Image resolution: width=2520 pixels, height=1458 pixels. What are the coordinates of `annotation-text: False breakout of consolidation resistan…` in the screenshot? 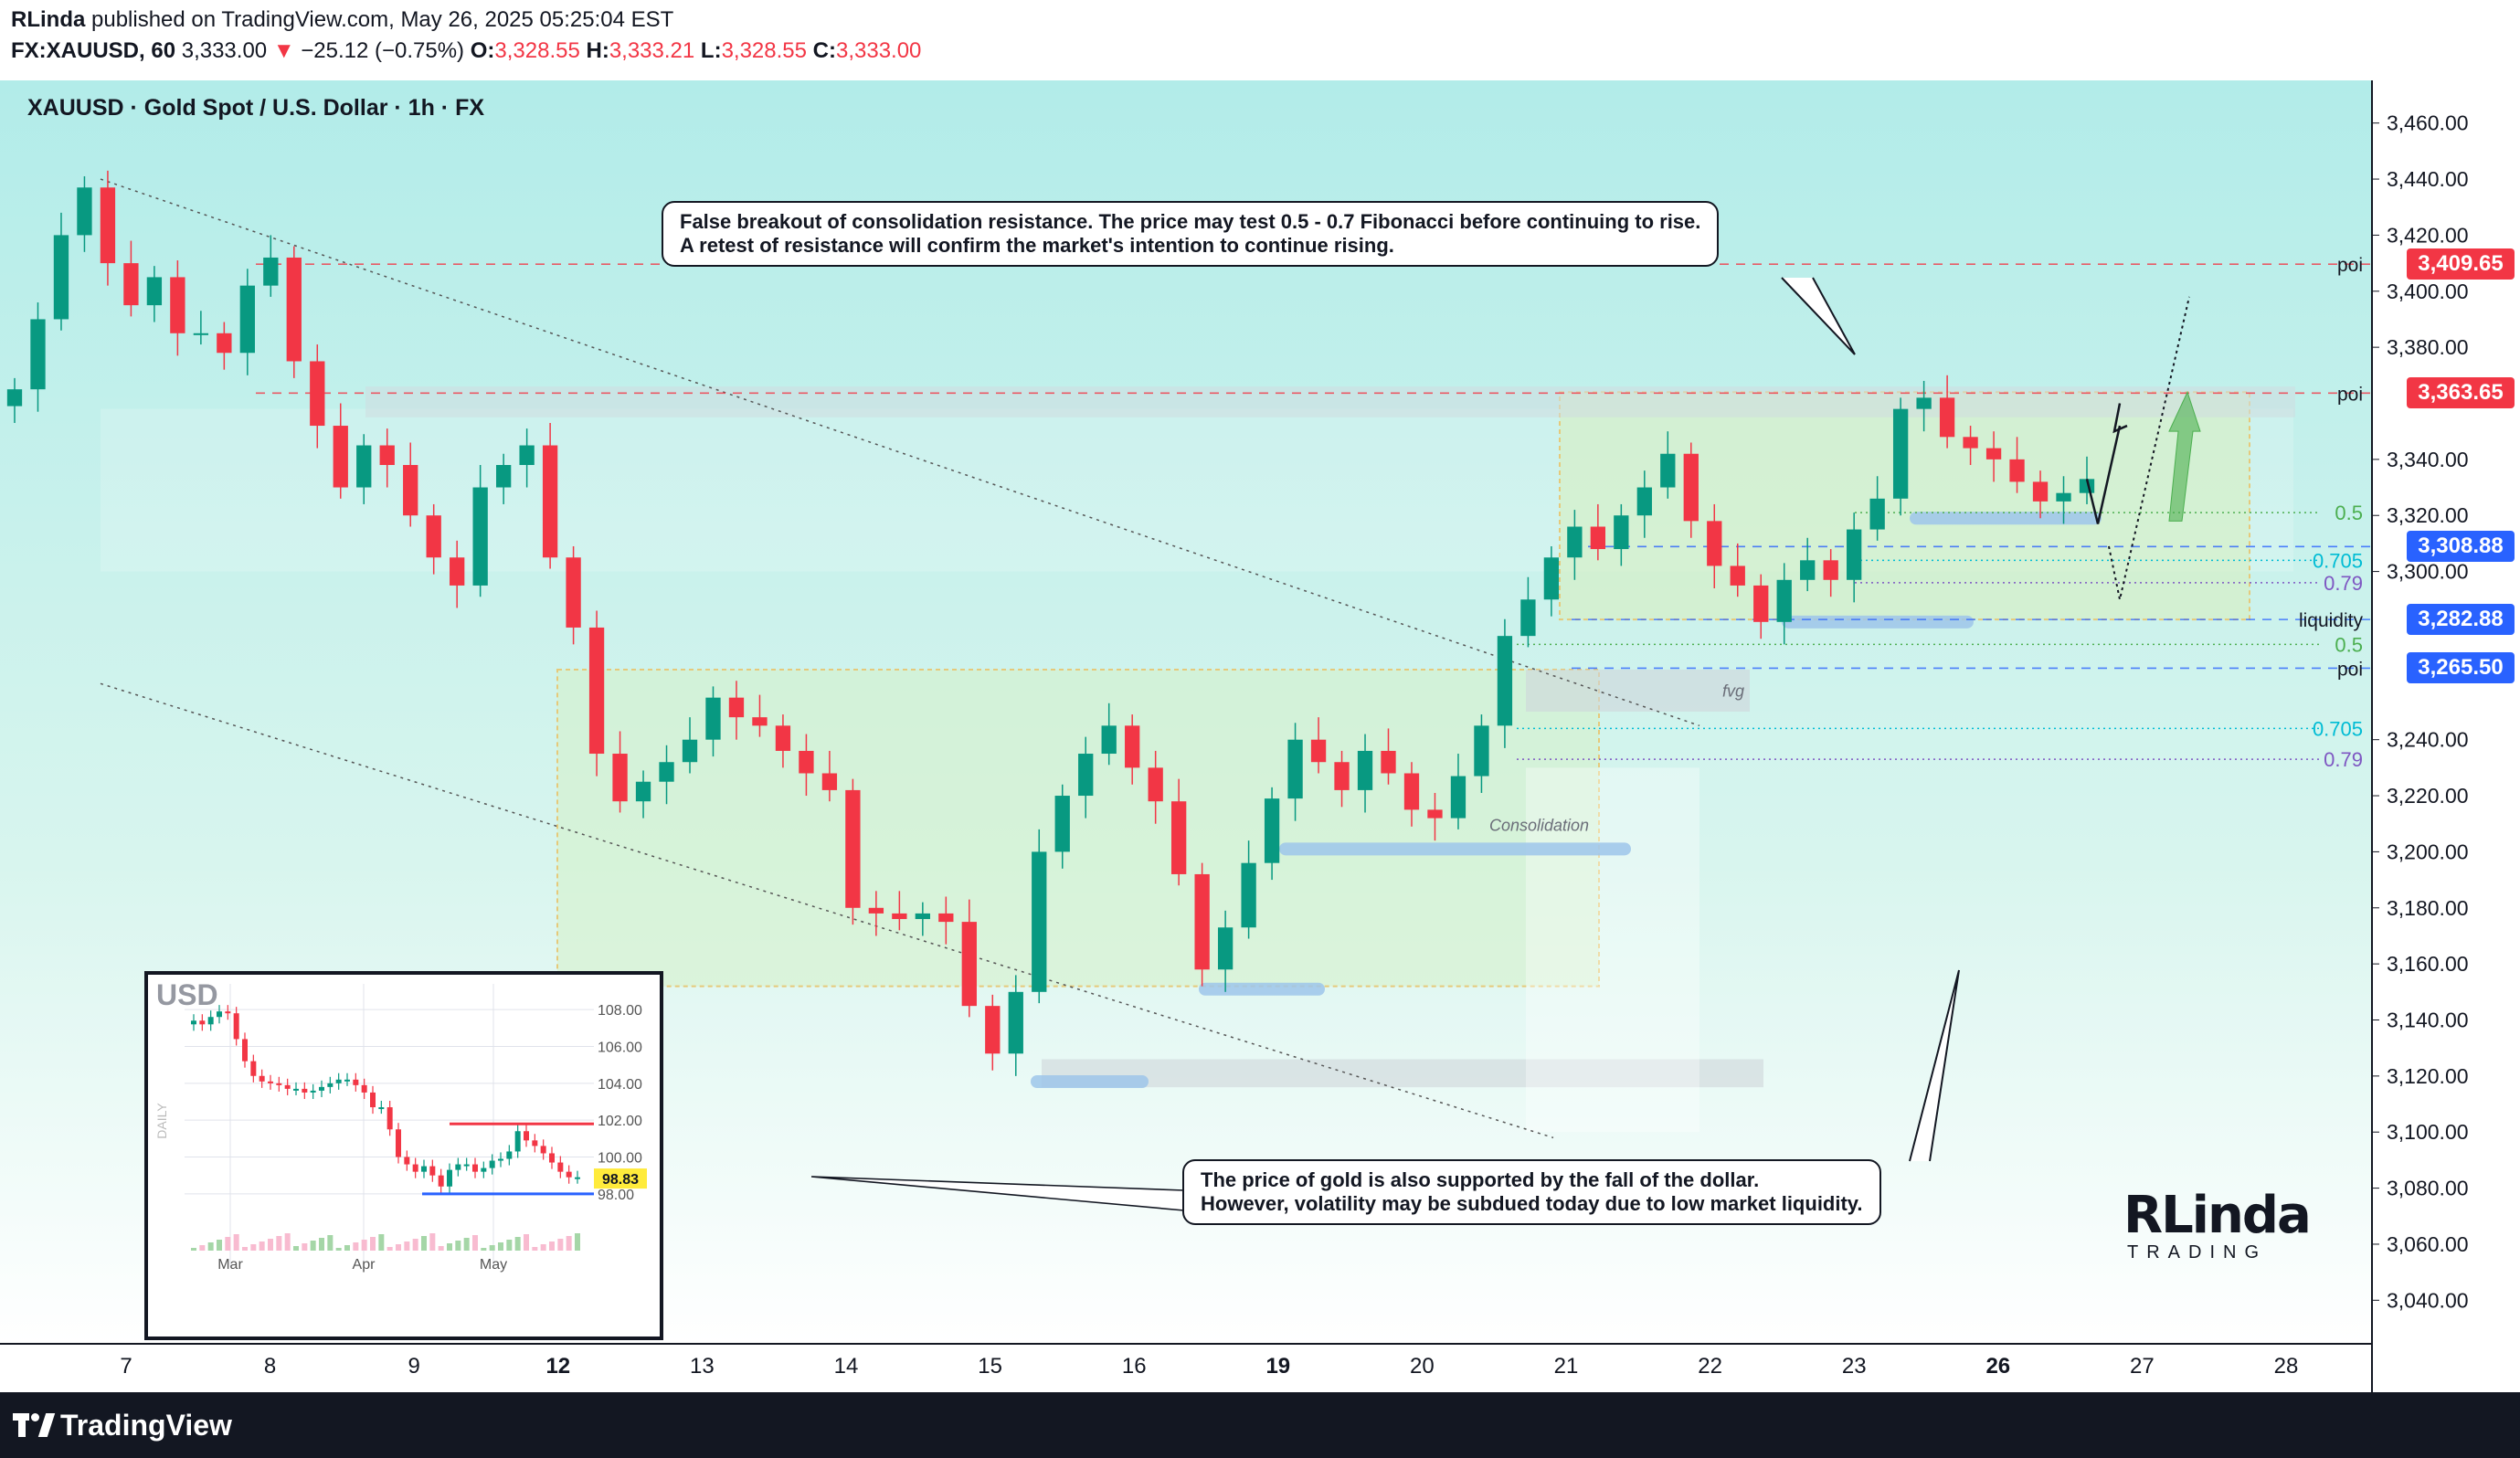 It's located at (1190, 221).